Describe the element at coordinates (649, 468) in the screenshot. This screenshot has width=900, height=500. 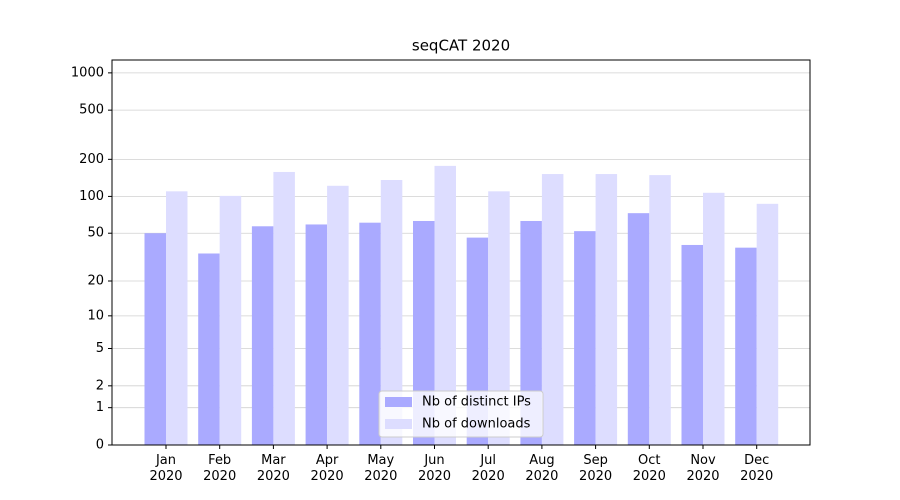
I see `x-tick-label: Oct 2020` at that location.